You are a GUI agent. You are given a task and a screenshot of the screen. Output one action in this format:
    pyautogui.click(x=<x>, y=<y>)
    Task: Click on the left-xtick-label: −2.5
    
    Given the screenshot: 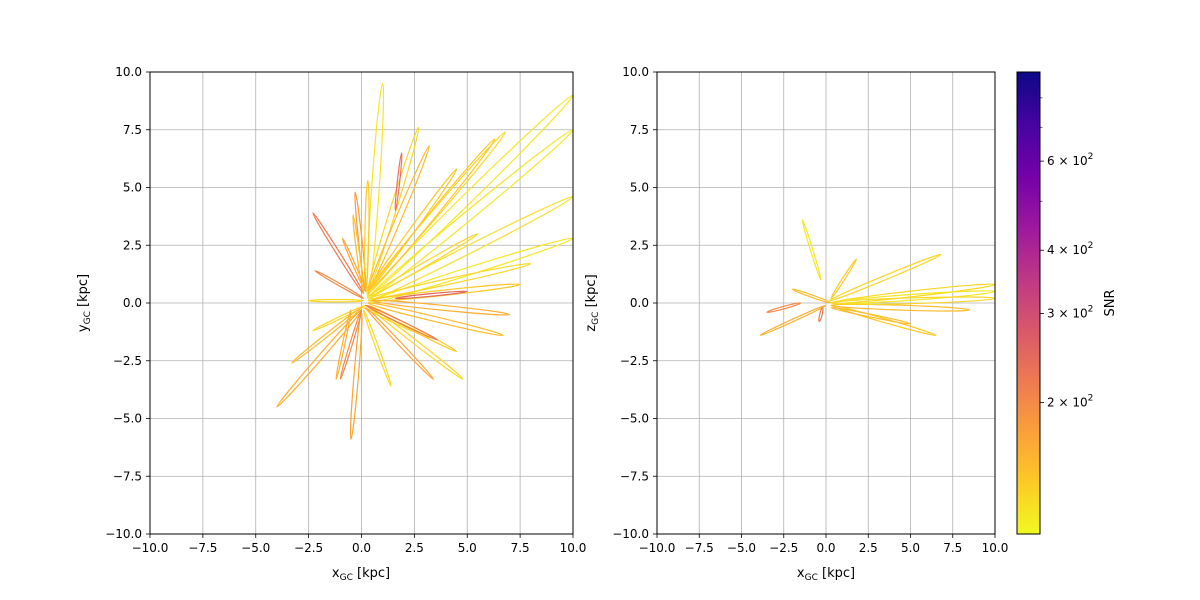 What is the action you would take?
    pyautogui.click(x=308, y=548)
    